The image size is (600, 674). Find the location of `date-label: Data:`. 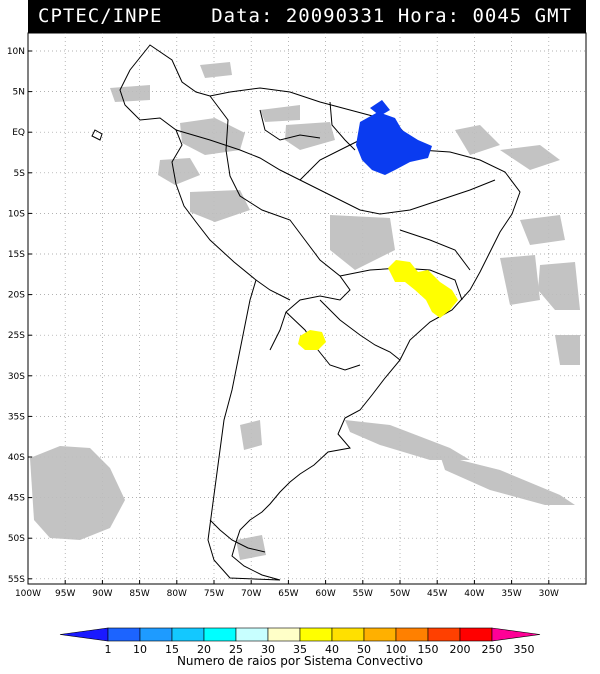

date-label: Data: is located at coordinates (242, 16).